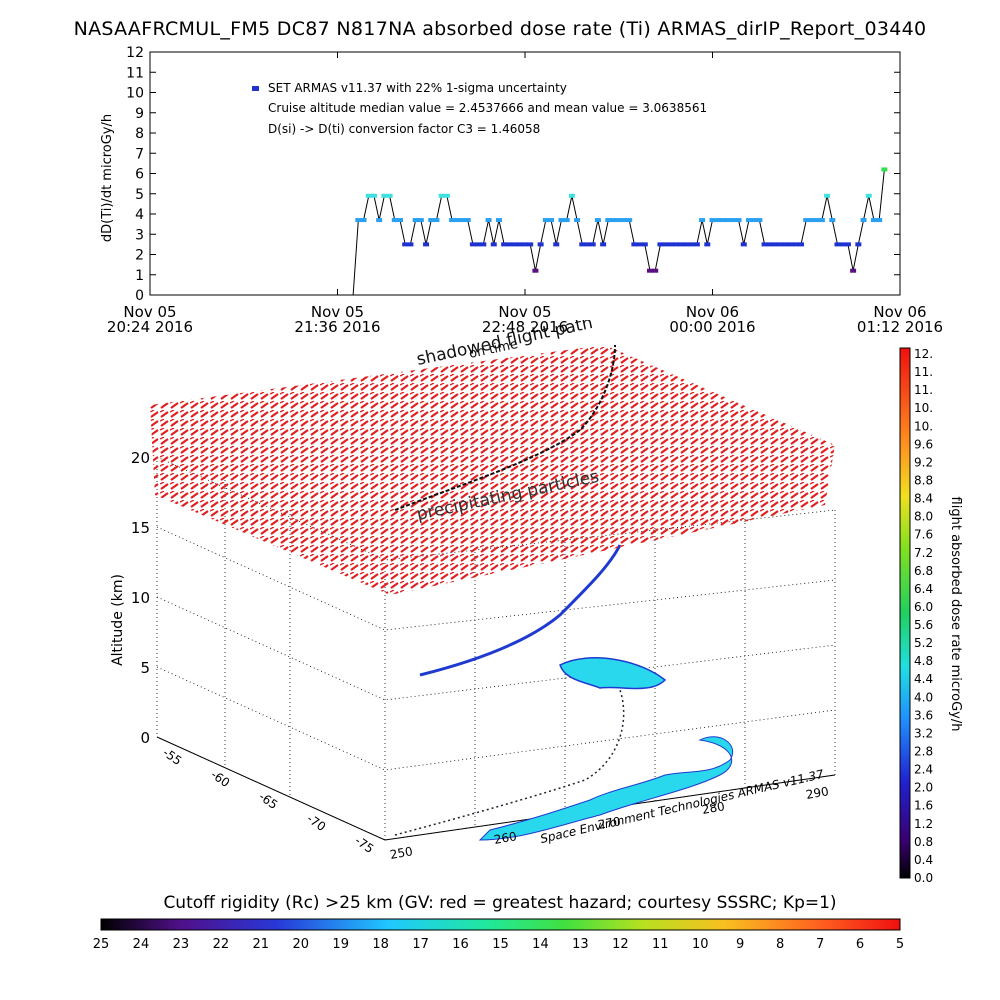 This screenshot has height=1000, width=1000. Describe the element at coordinates (268, 800) in the screenshot. I see `latitude-ticks: -55 -60 -65 -70 -75` at that location.